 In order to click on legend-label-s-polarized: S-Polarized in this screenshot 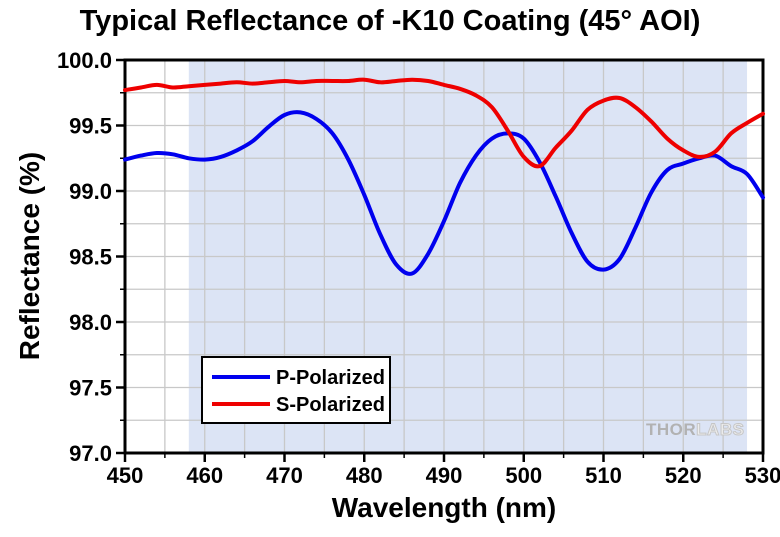, I will do `click(330, 405)`.